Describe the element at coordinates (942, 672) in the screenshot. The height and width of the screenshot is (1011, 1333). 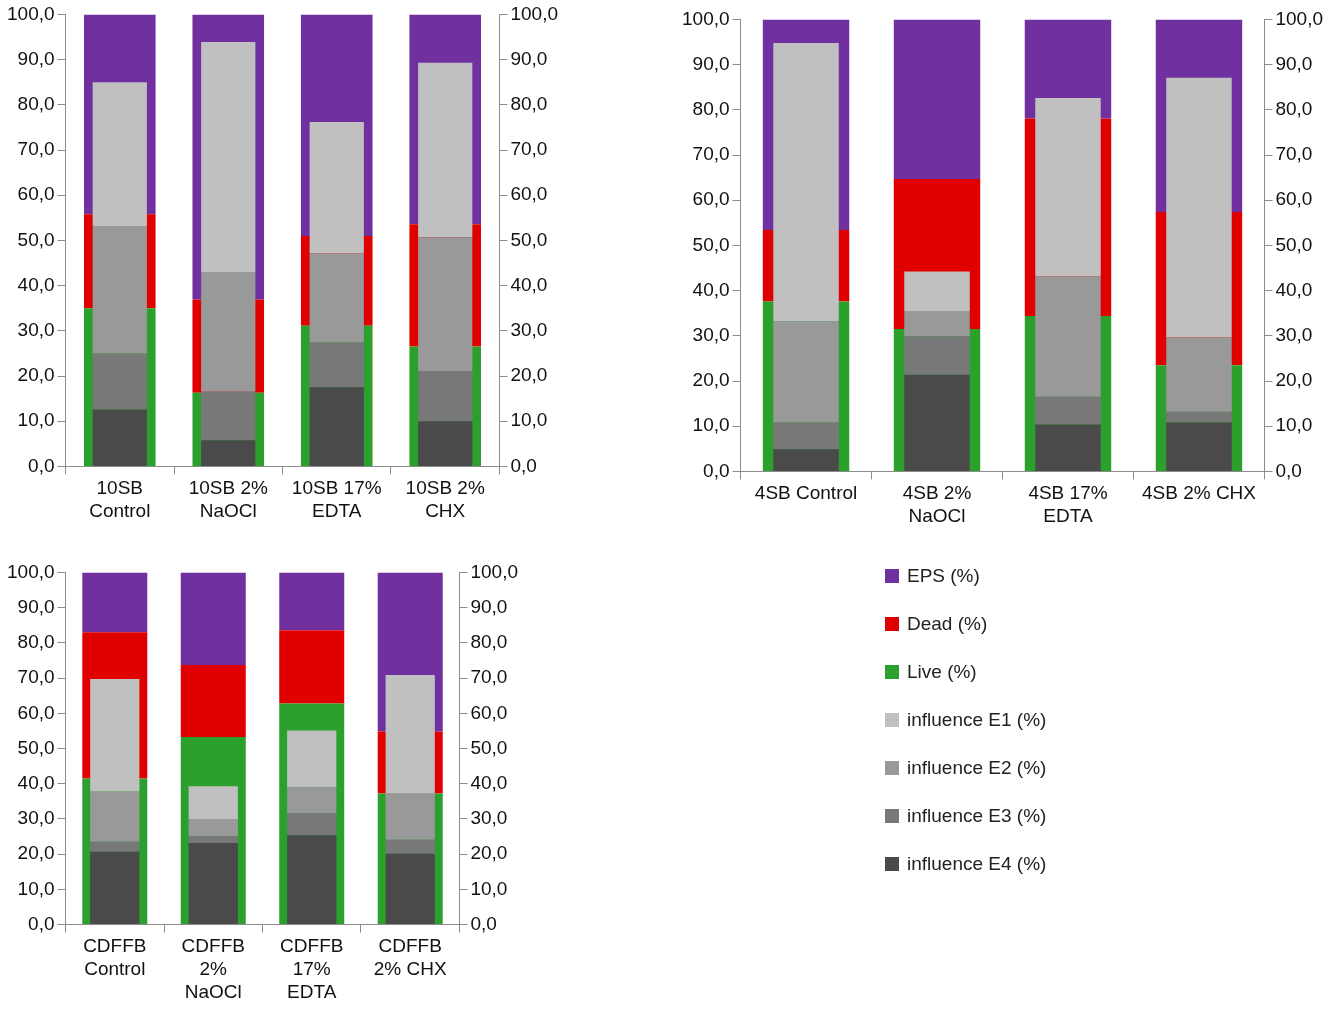
I see `legend-label: Live (%)` at that location.